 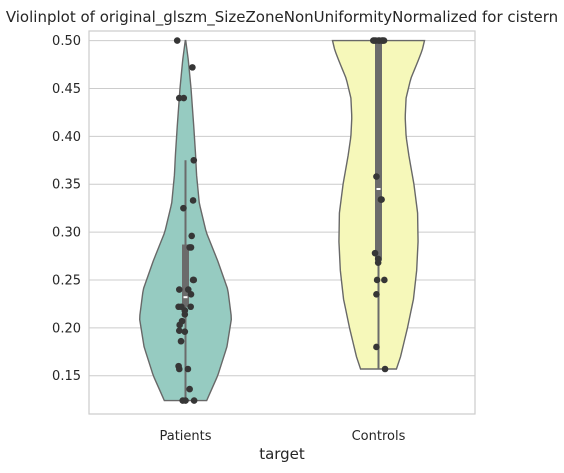 I want to click on y-tick-label: 0.25, so click(x=66, y=280).